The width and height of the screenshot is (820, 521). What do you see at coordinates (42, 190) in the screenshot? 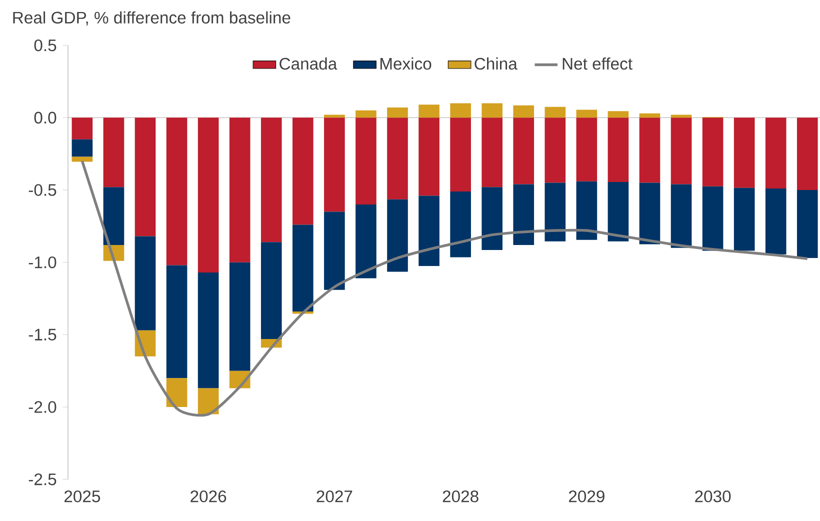
I see `y-tick-label: -0.5` at bounding box center [42, 190].